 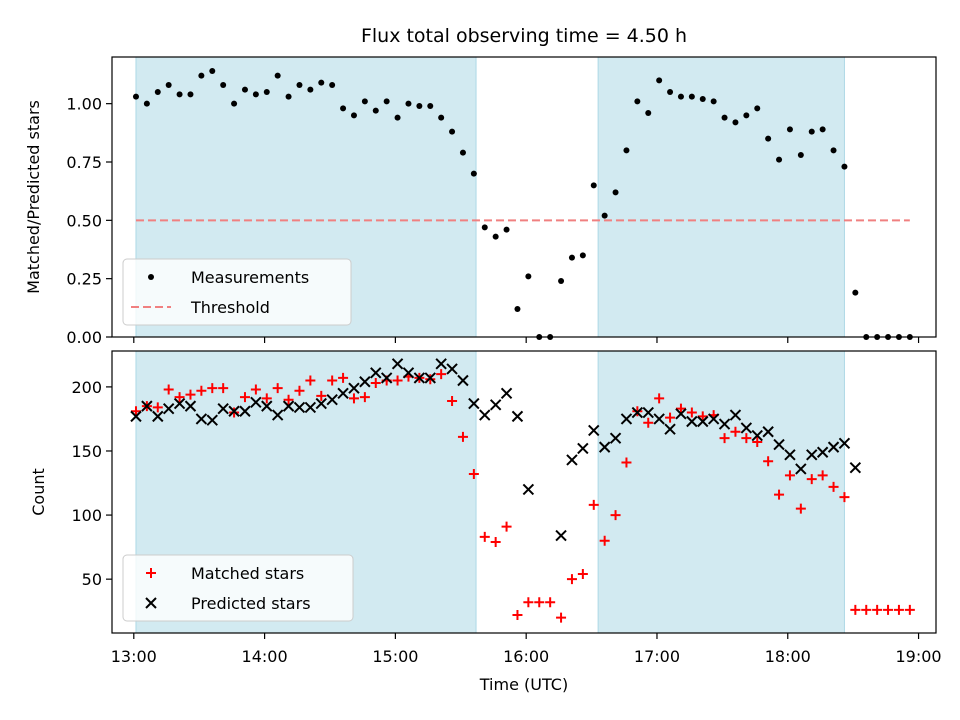 I want to click on x-tick-label: 16:00, so click(x=526, y=656).